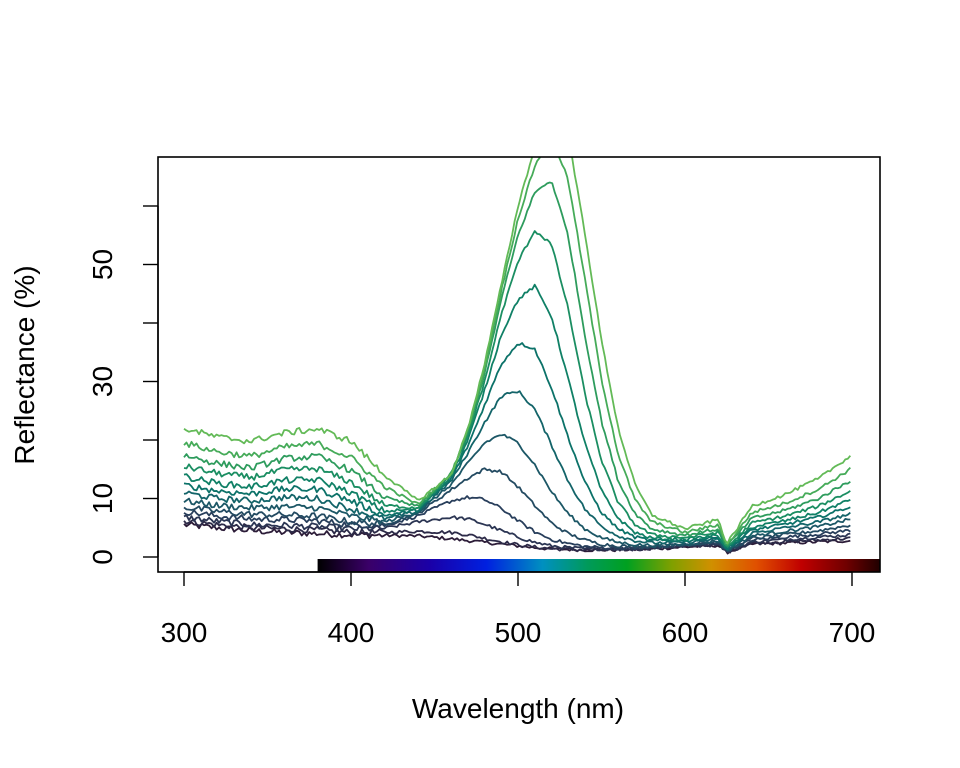  Describe the element at coordinates (102, 264) in the screenshot. I see `y-tick-label: 50` at that location.